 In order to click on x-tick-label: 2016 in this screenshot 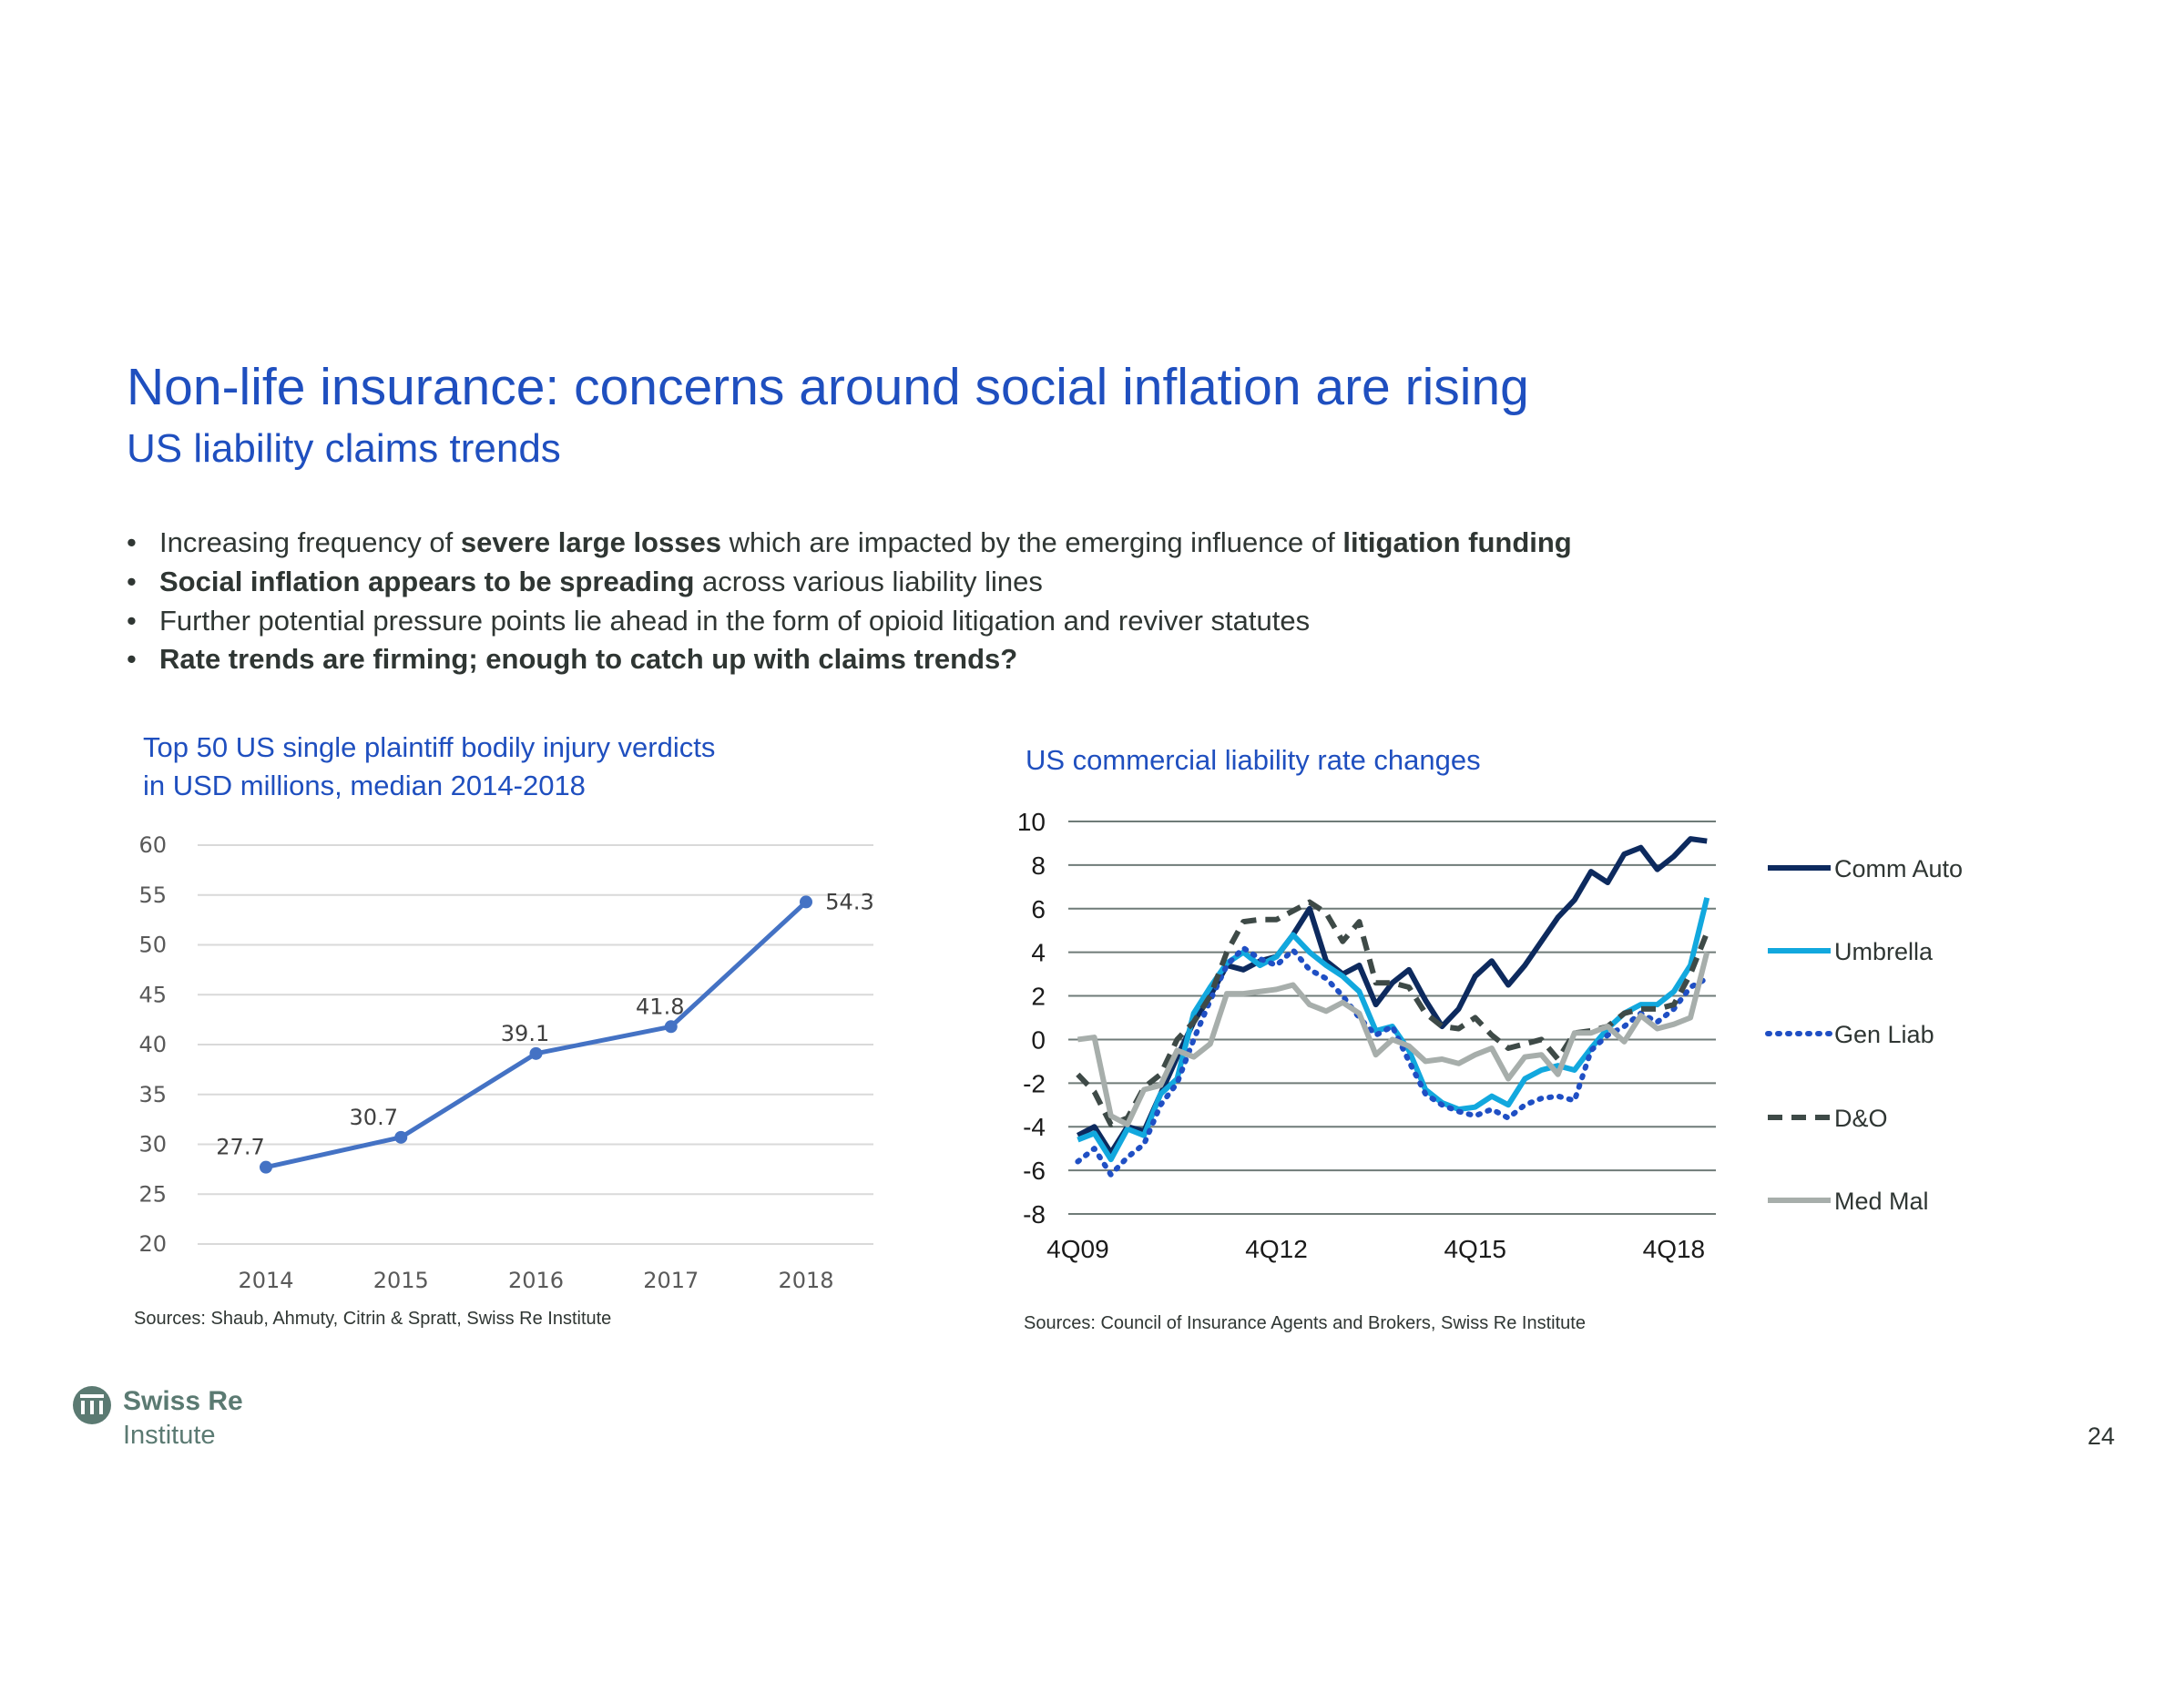, I will do `click(536, 1280)`.